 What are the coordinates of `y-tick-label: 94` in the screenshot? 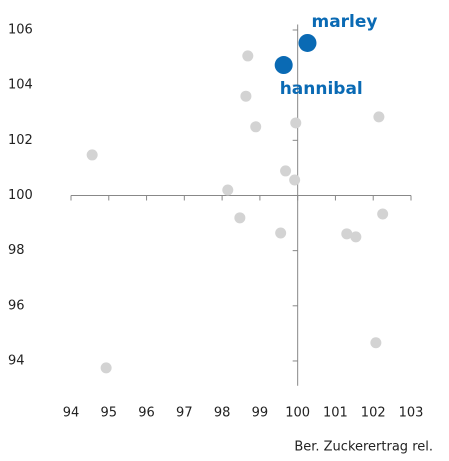 It's located at (16, 360).